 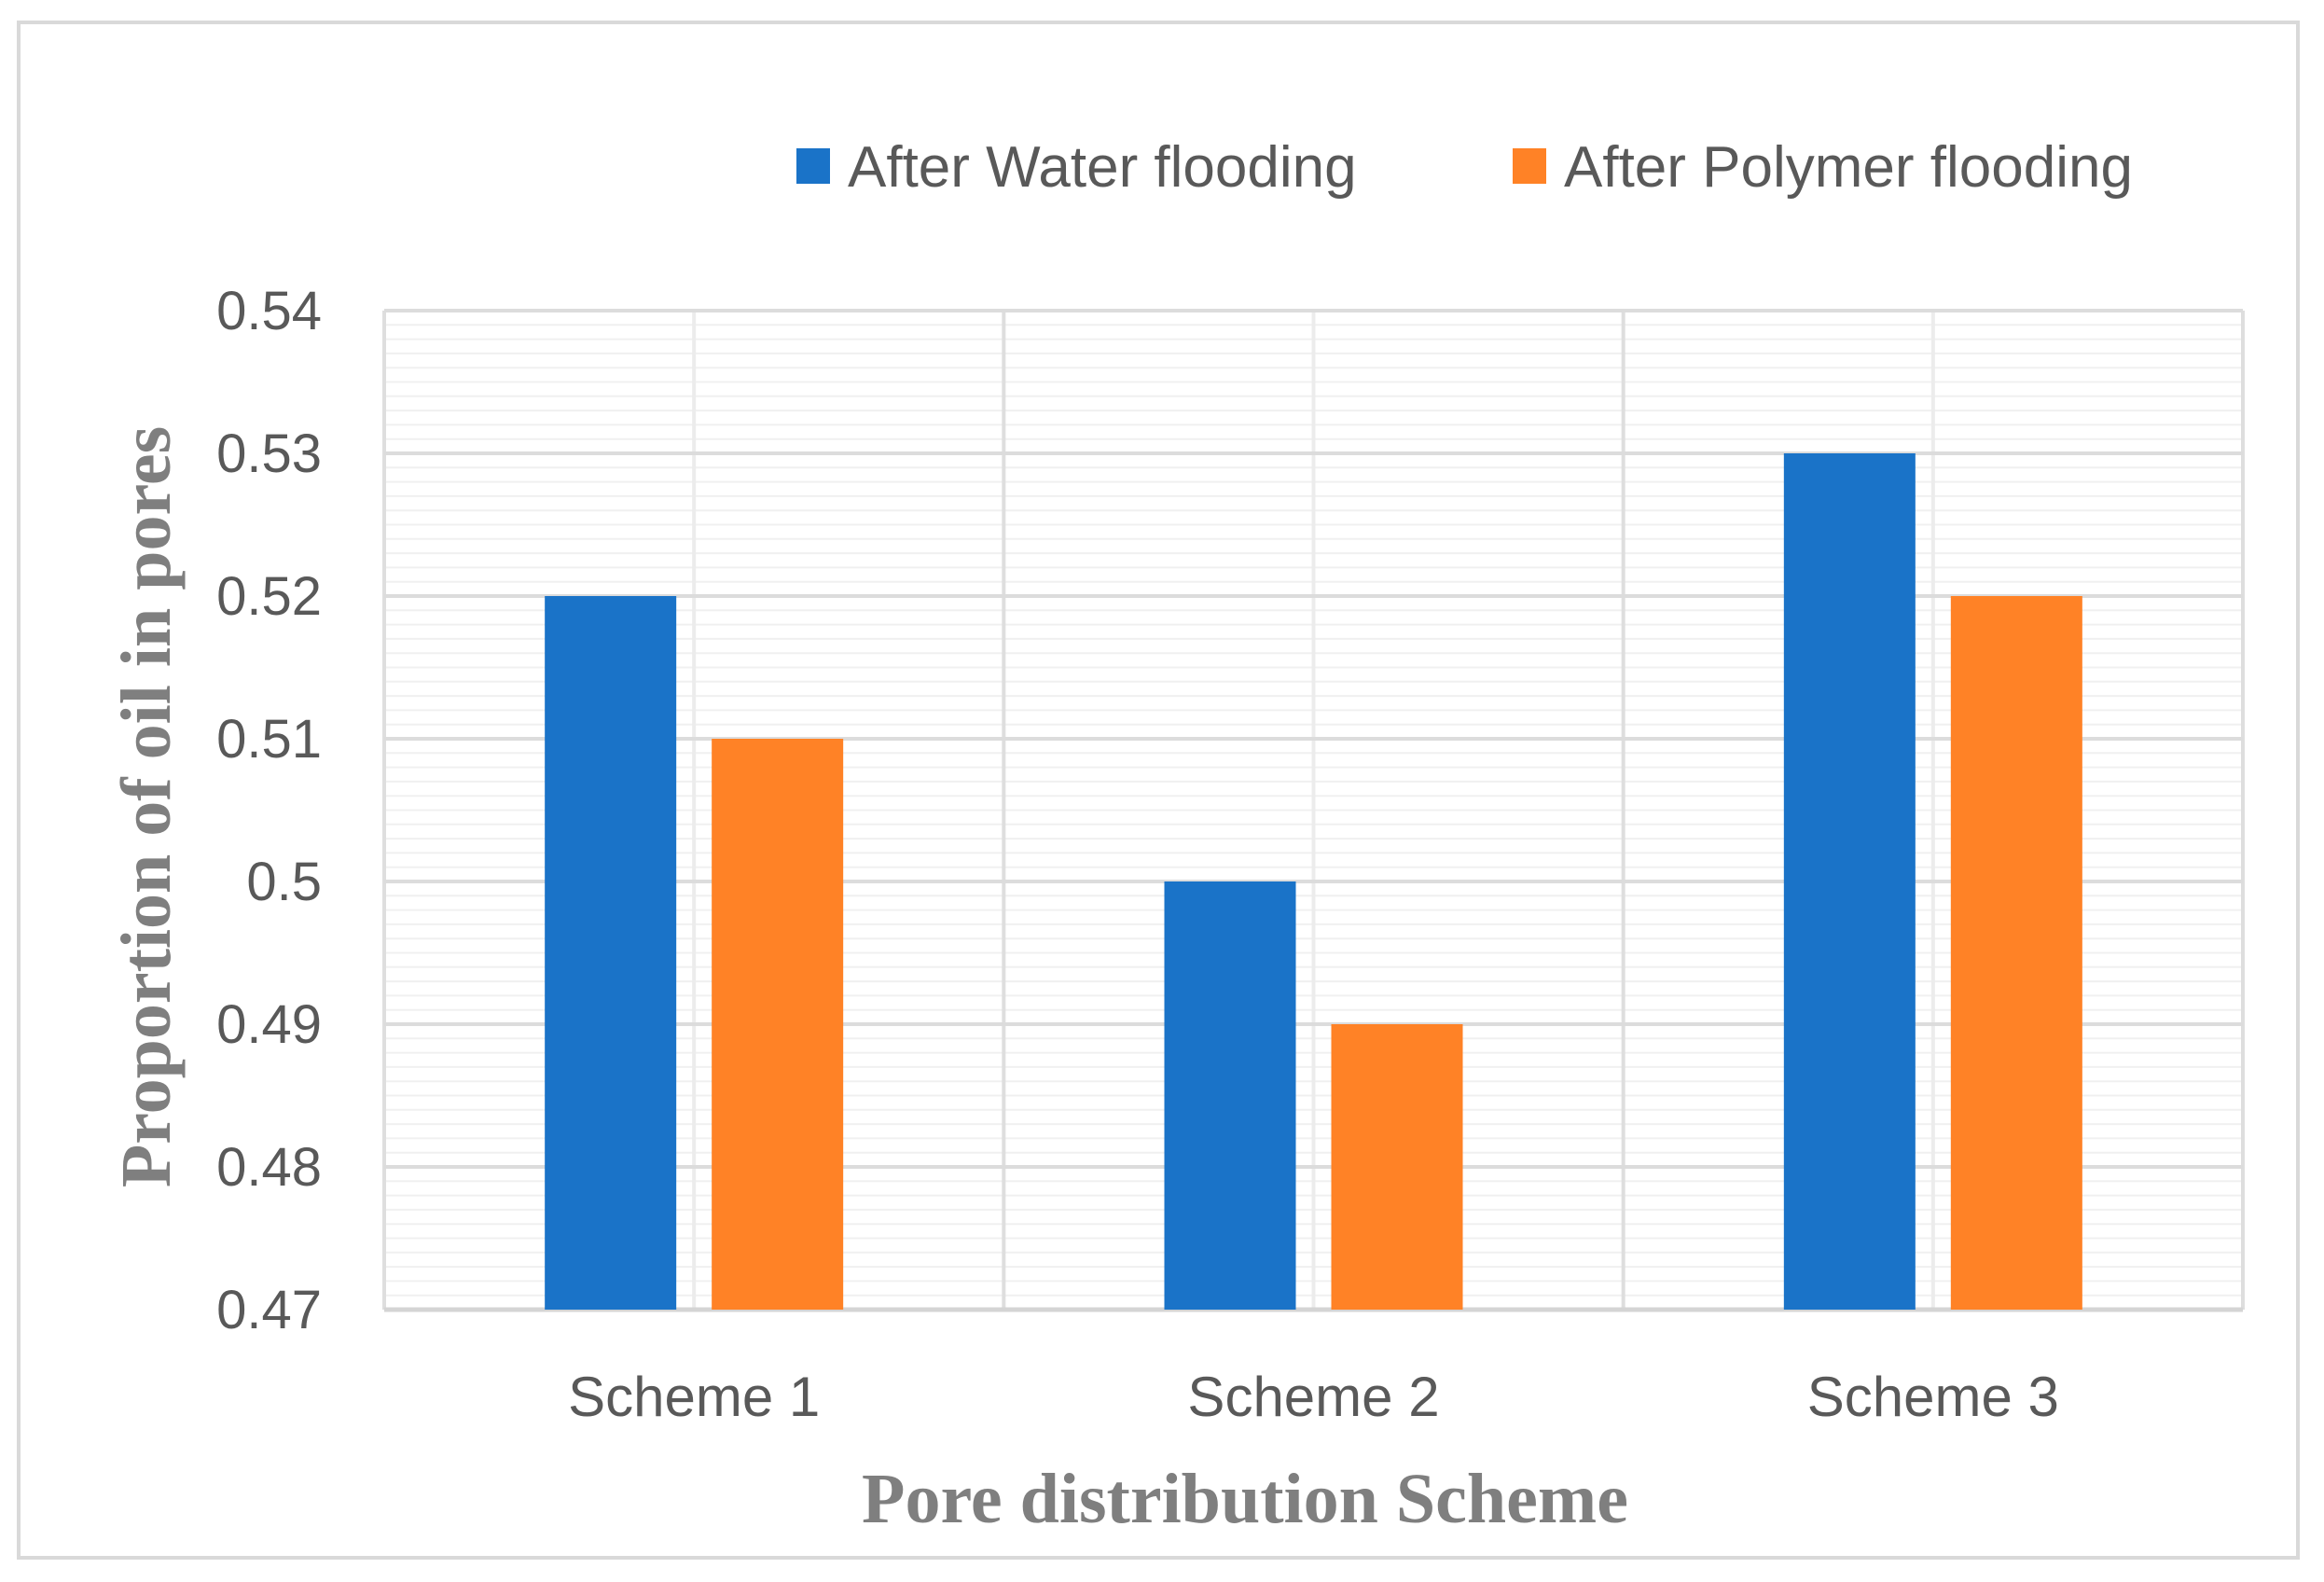 I want to click on x-tick-label: Scheme 1, so click(x=694, y=1397).